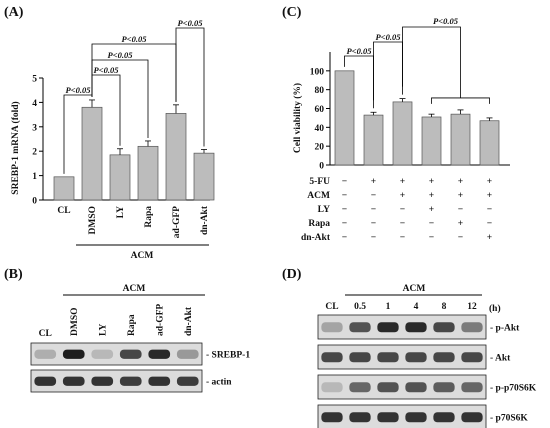 The width and height of the screenshot is (550, 428). What do you see at coordinates (75, 322) in the screenshot?
I see `blot_b-lane-label: DMSO` at bounding box center [75, 322].